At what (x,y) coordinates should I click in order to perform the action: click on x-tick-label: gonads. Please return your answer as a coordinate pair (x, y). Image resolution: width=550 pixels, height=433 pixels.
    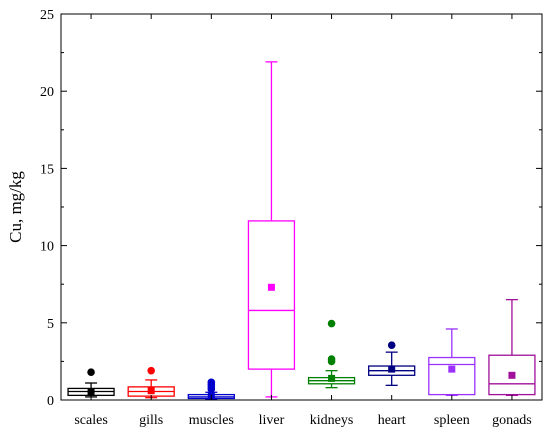
    Looking at the image, I should click on (512, 420).